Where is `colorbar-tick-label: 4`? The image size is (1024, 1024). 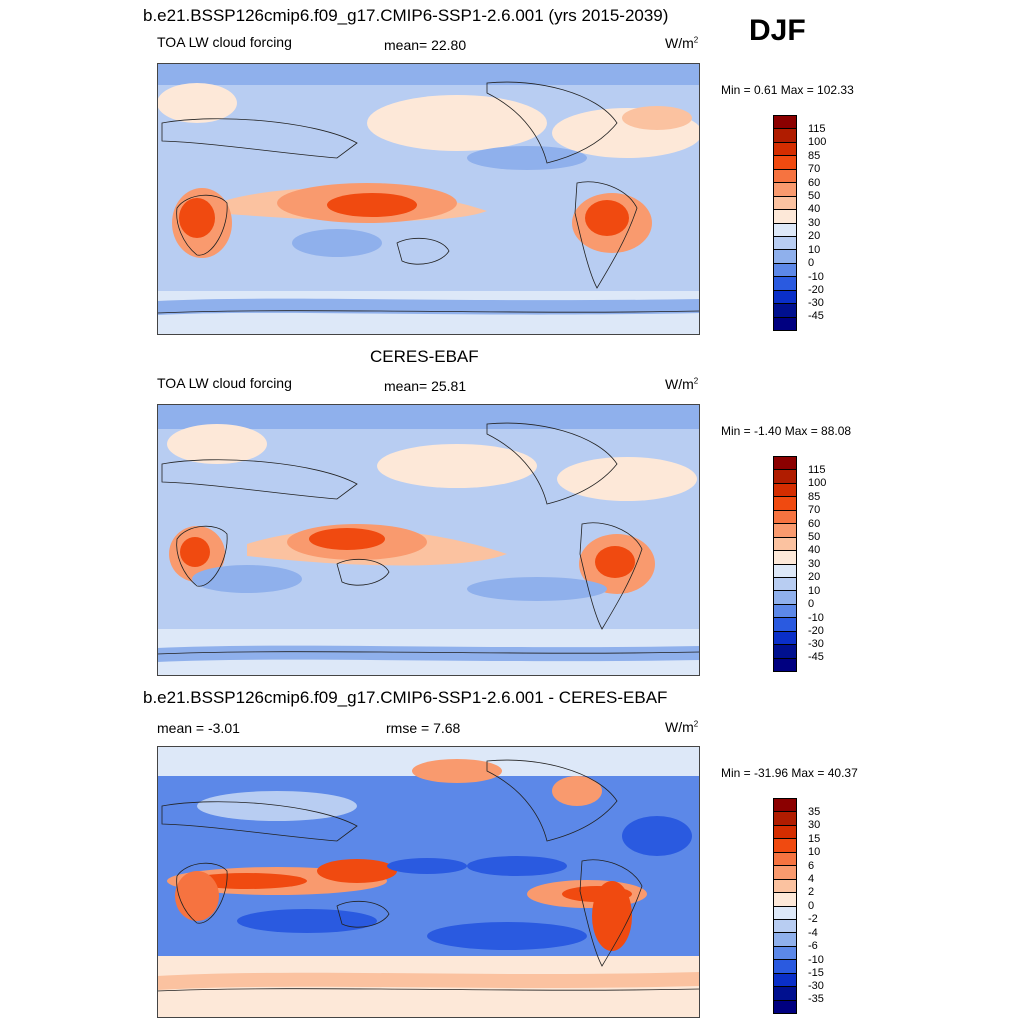 colorbar-tick-label: 4 is located at coordinates (811, 879).